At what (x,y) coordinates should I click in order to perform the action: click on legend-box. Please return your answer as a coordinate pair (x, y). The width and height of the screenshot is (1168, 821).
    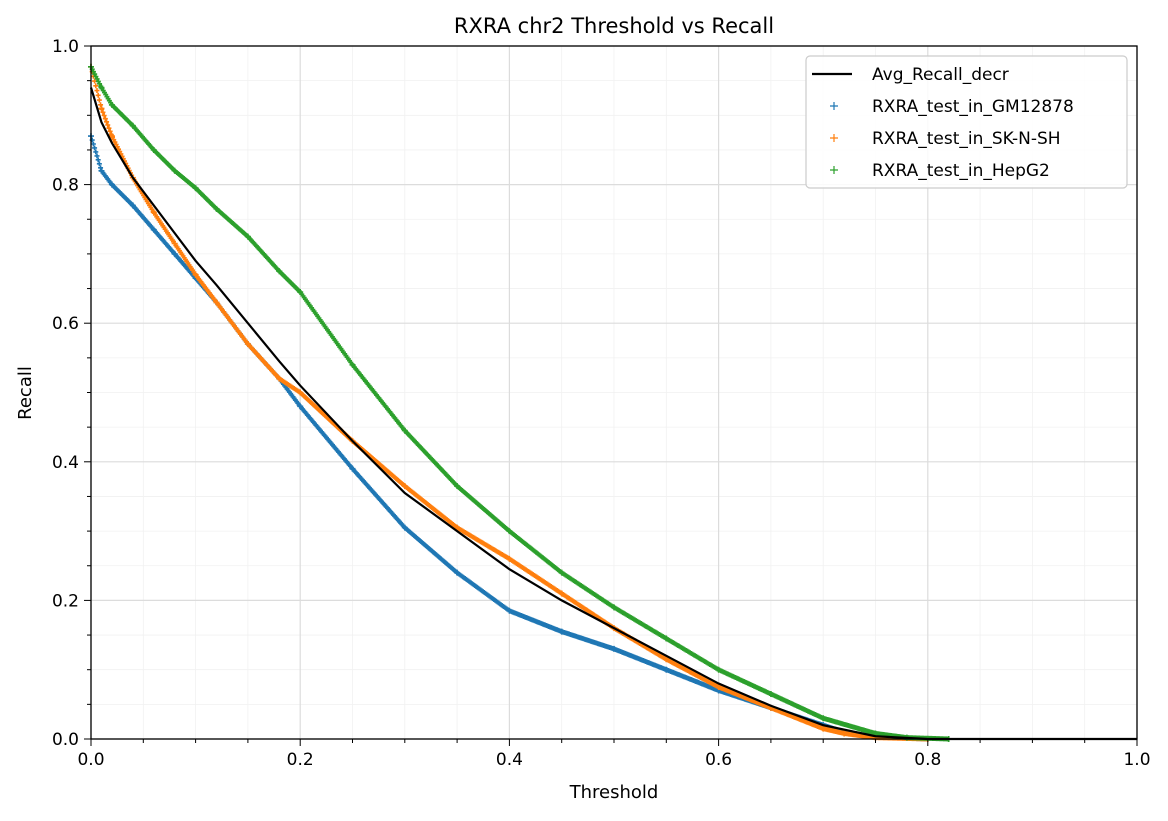
    Looking at the image, I should click on (966, 122).